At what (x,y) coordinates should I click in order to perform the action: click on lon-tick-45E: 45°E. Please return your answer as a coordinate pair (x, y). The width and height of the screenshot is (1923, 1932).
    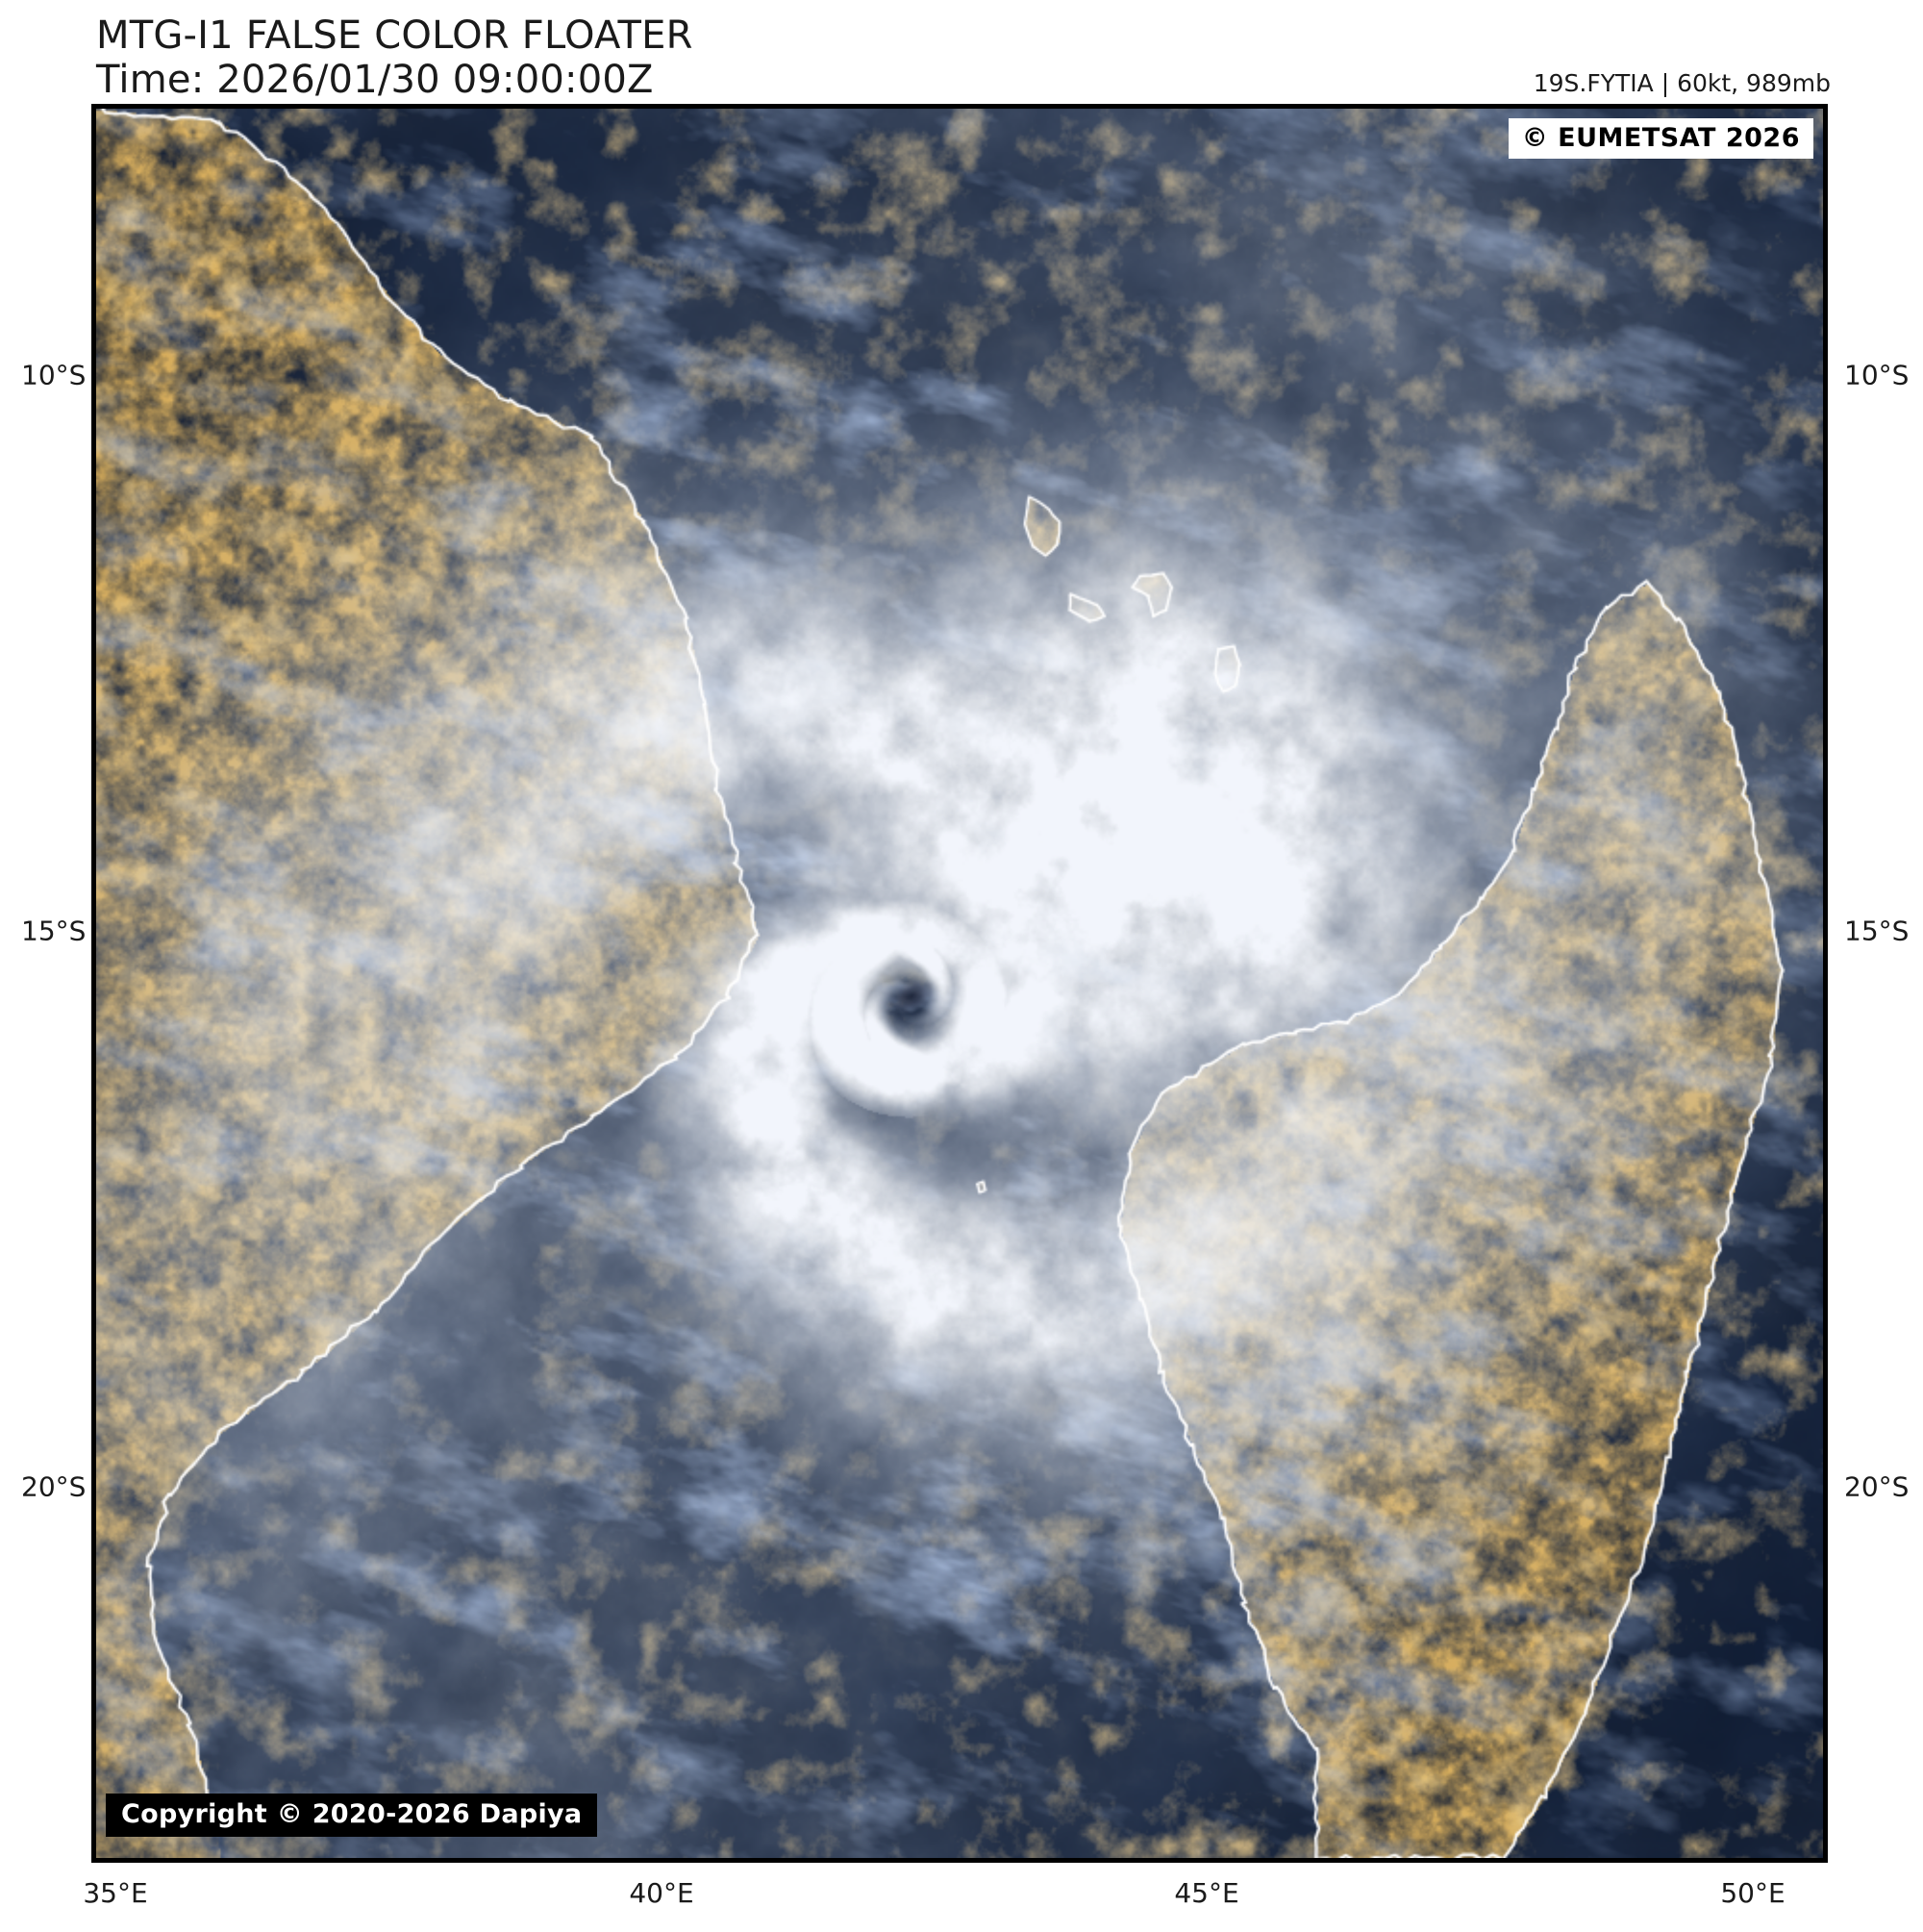
    Looking at the image, I should click on (1206, 1893).